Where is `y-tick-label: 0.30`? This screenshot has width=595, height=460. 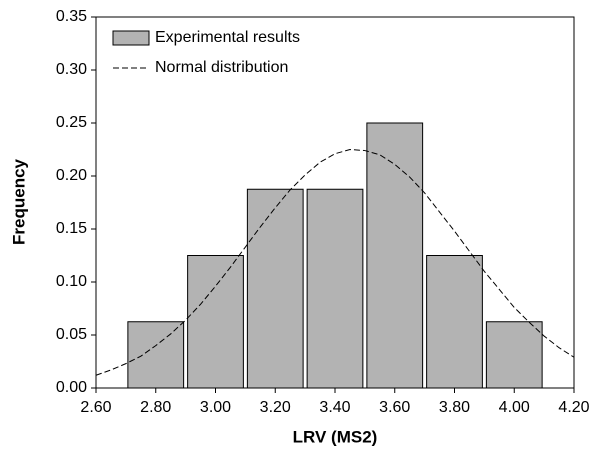 y-tick-label: 0.30 is located at coordinates (71, 69).